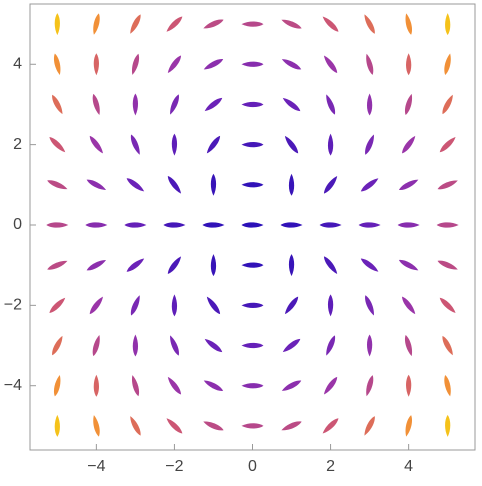 This screenshot has width=482, height=486. Describe the element at coordinates (408, 466) in the screenshot. I see `x-tick-label: 4` at that location.